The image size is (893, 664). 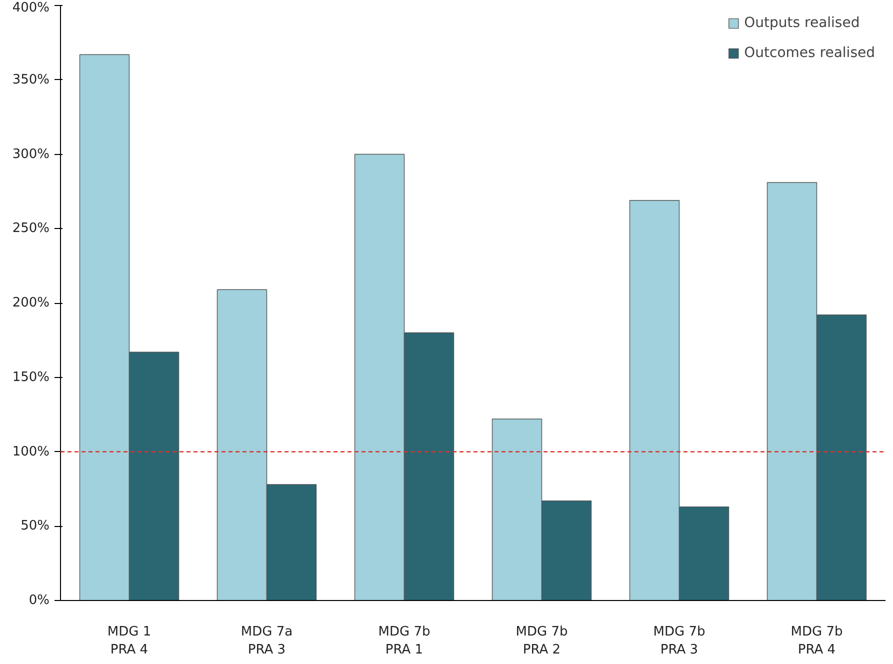 I want to click on x-tick-label: MDG 7b PRA 3, so click(x=679, y=641).